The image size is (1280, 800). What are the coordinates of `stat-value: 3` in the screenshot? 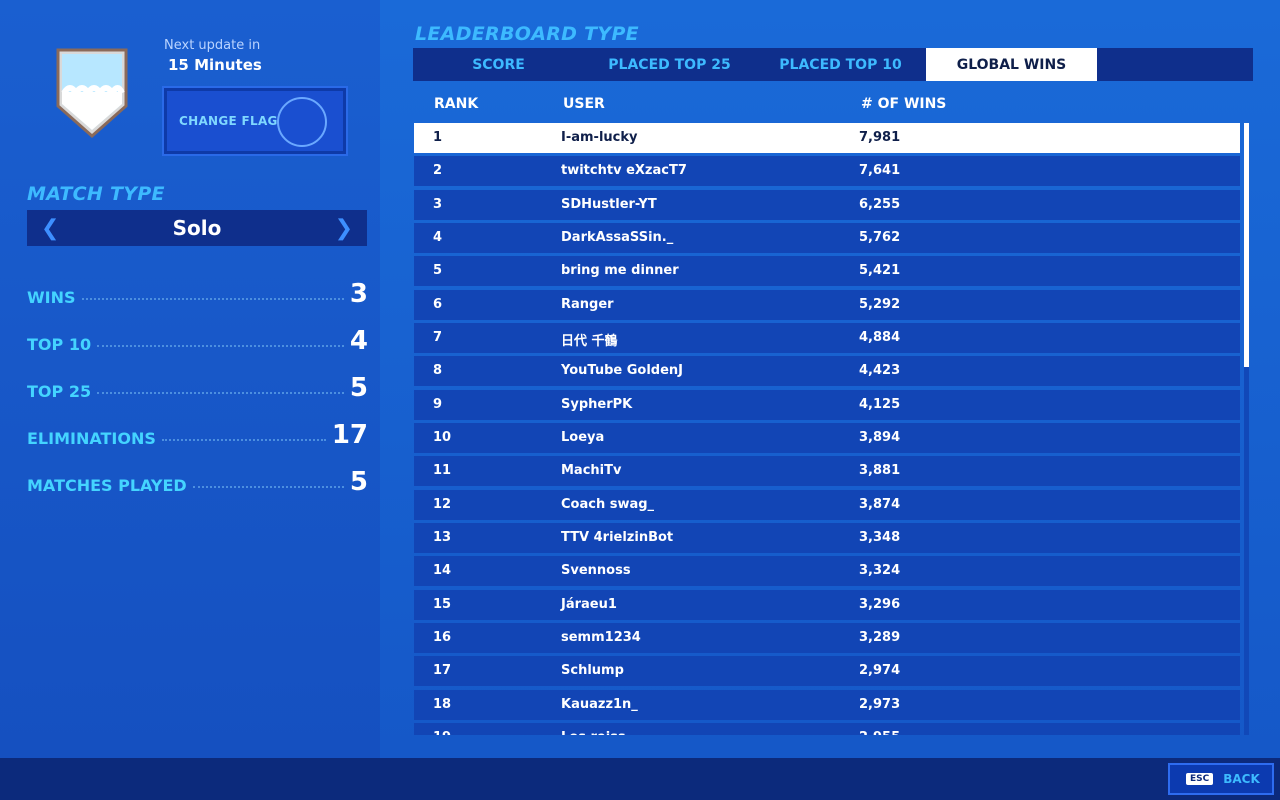 It's located at (358, 294).